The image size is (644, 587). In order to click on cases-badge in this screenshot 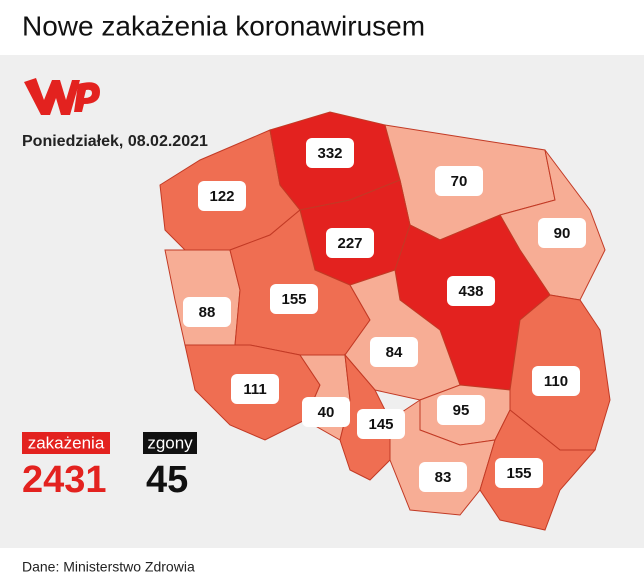, I will do `click(66, 443)`.